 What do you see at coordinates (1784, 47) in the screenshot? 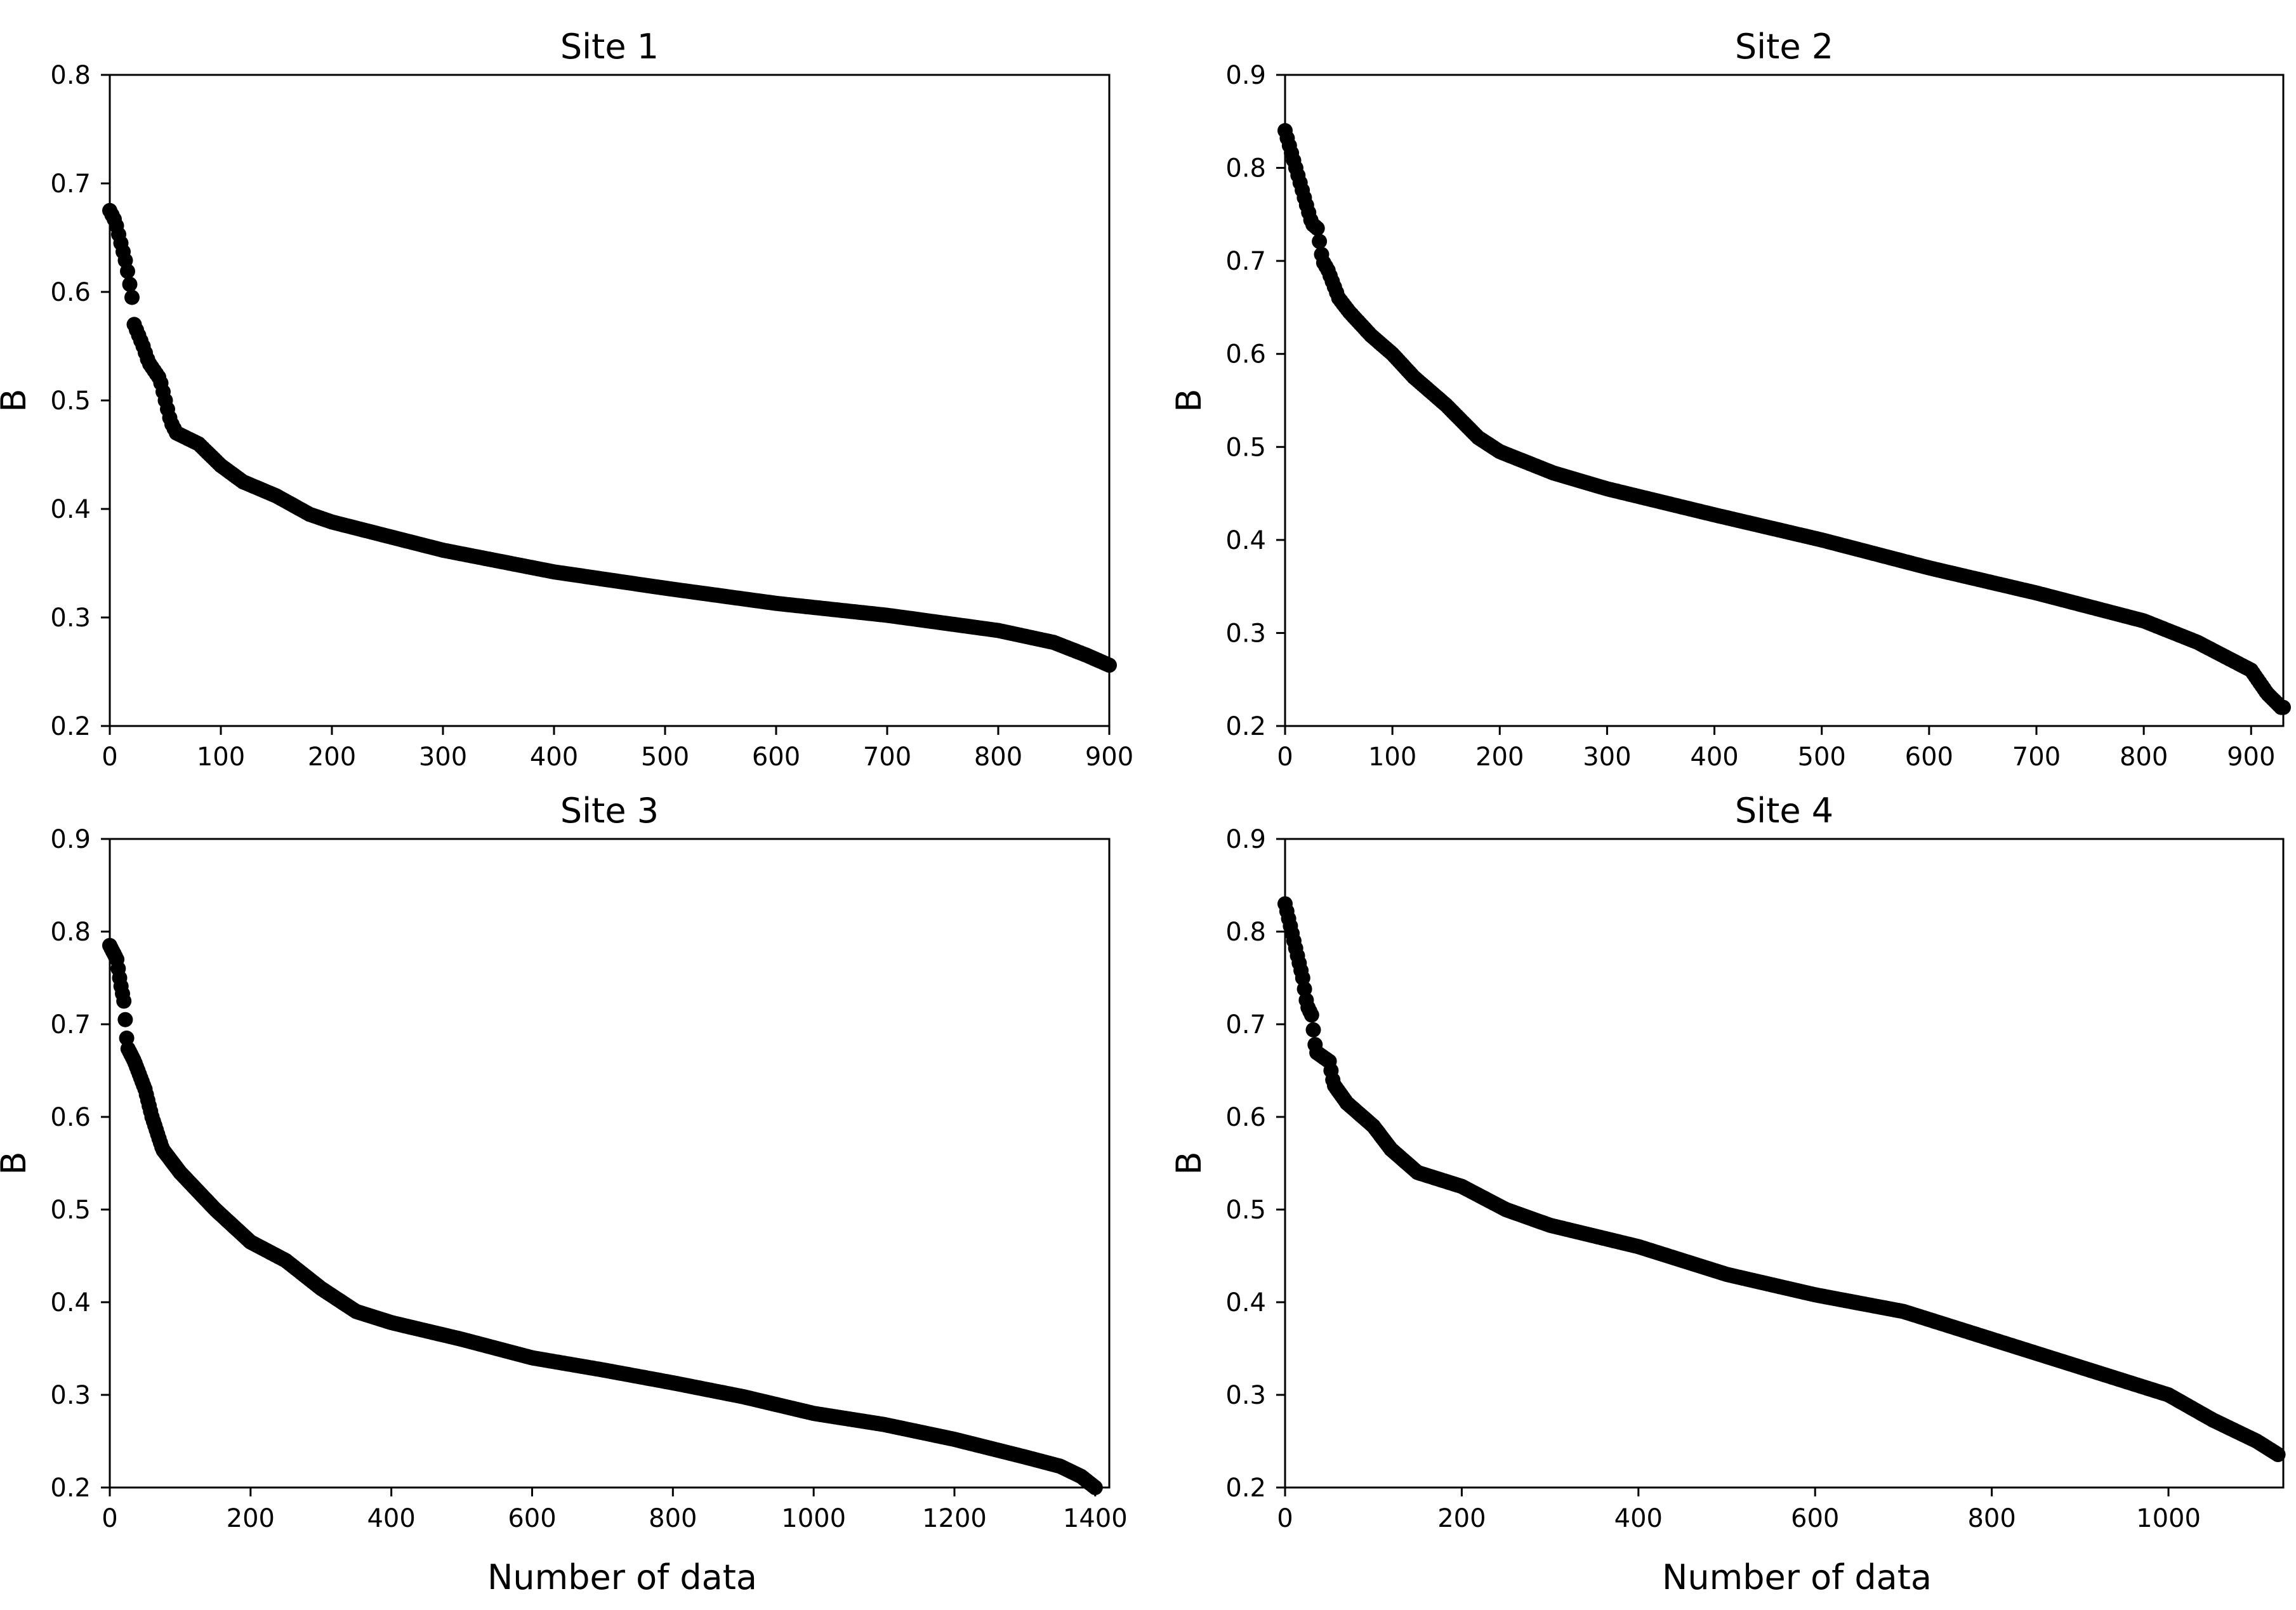
I see `panel-title: Site 2` at bounding box center [1784, 47].